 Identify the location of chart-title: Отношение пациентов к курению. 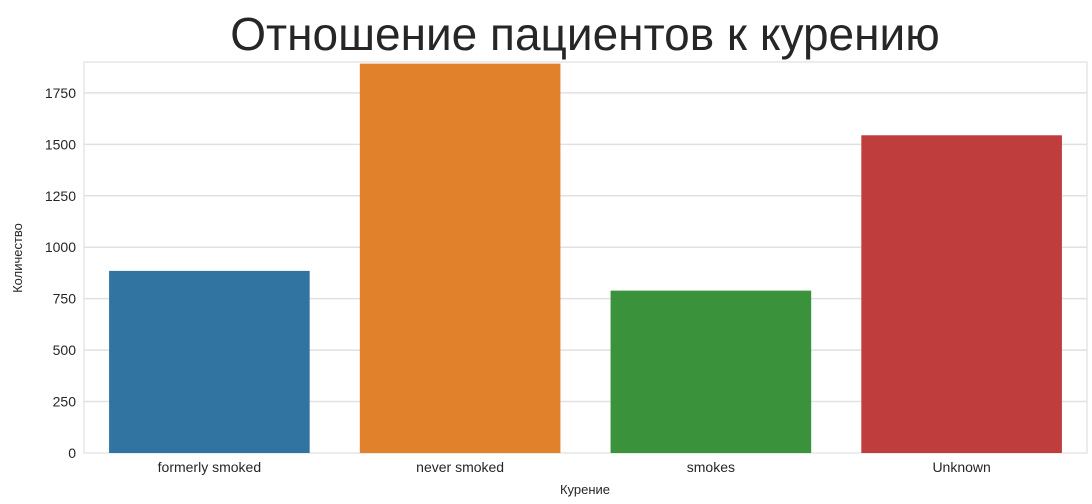
(584, 34).